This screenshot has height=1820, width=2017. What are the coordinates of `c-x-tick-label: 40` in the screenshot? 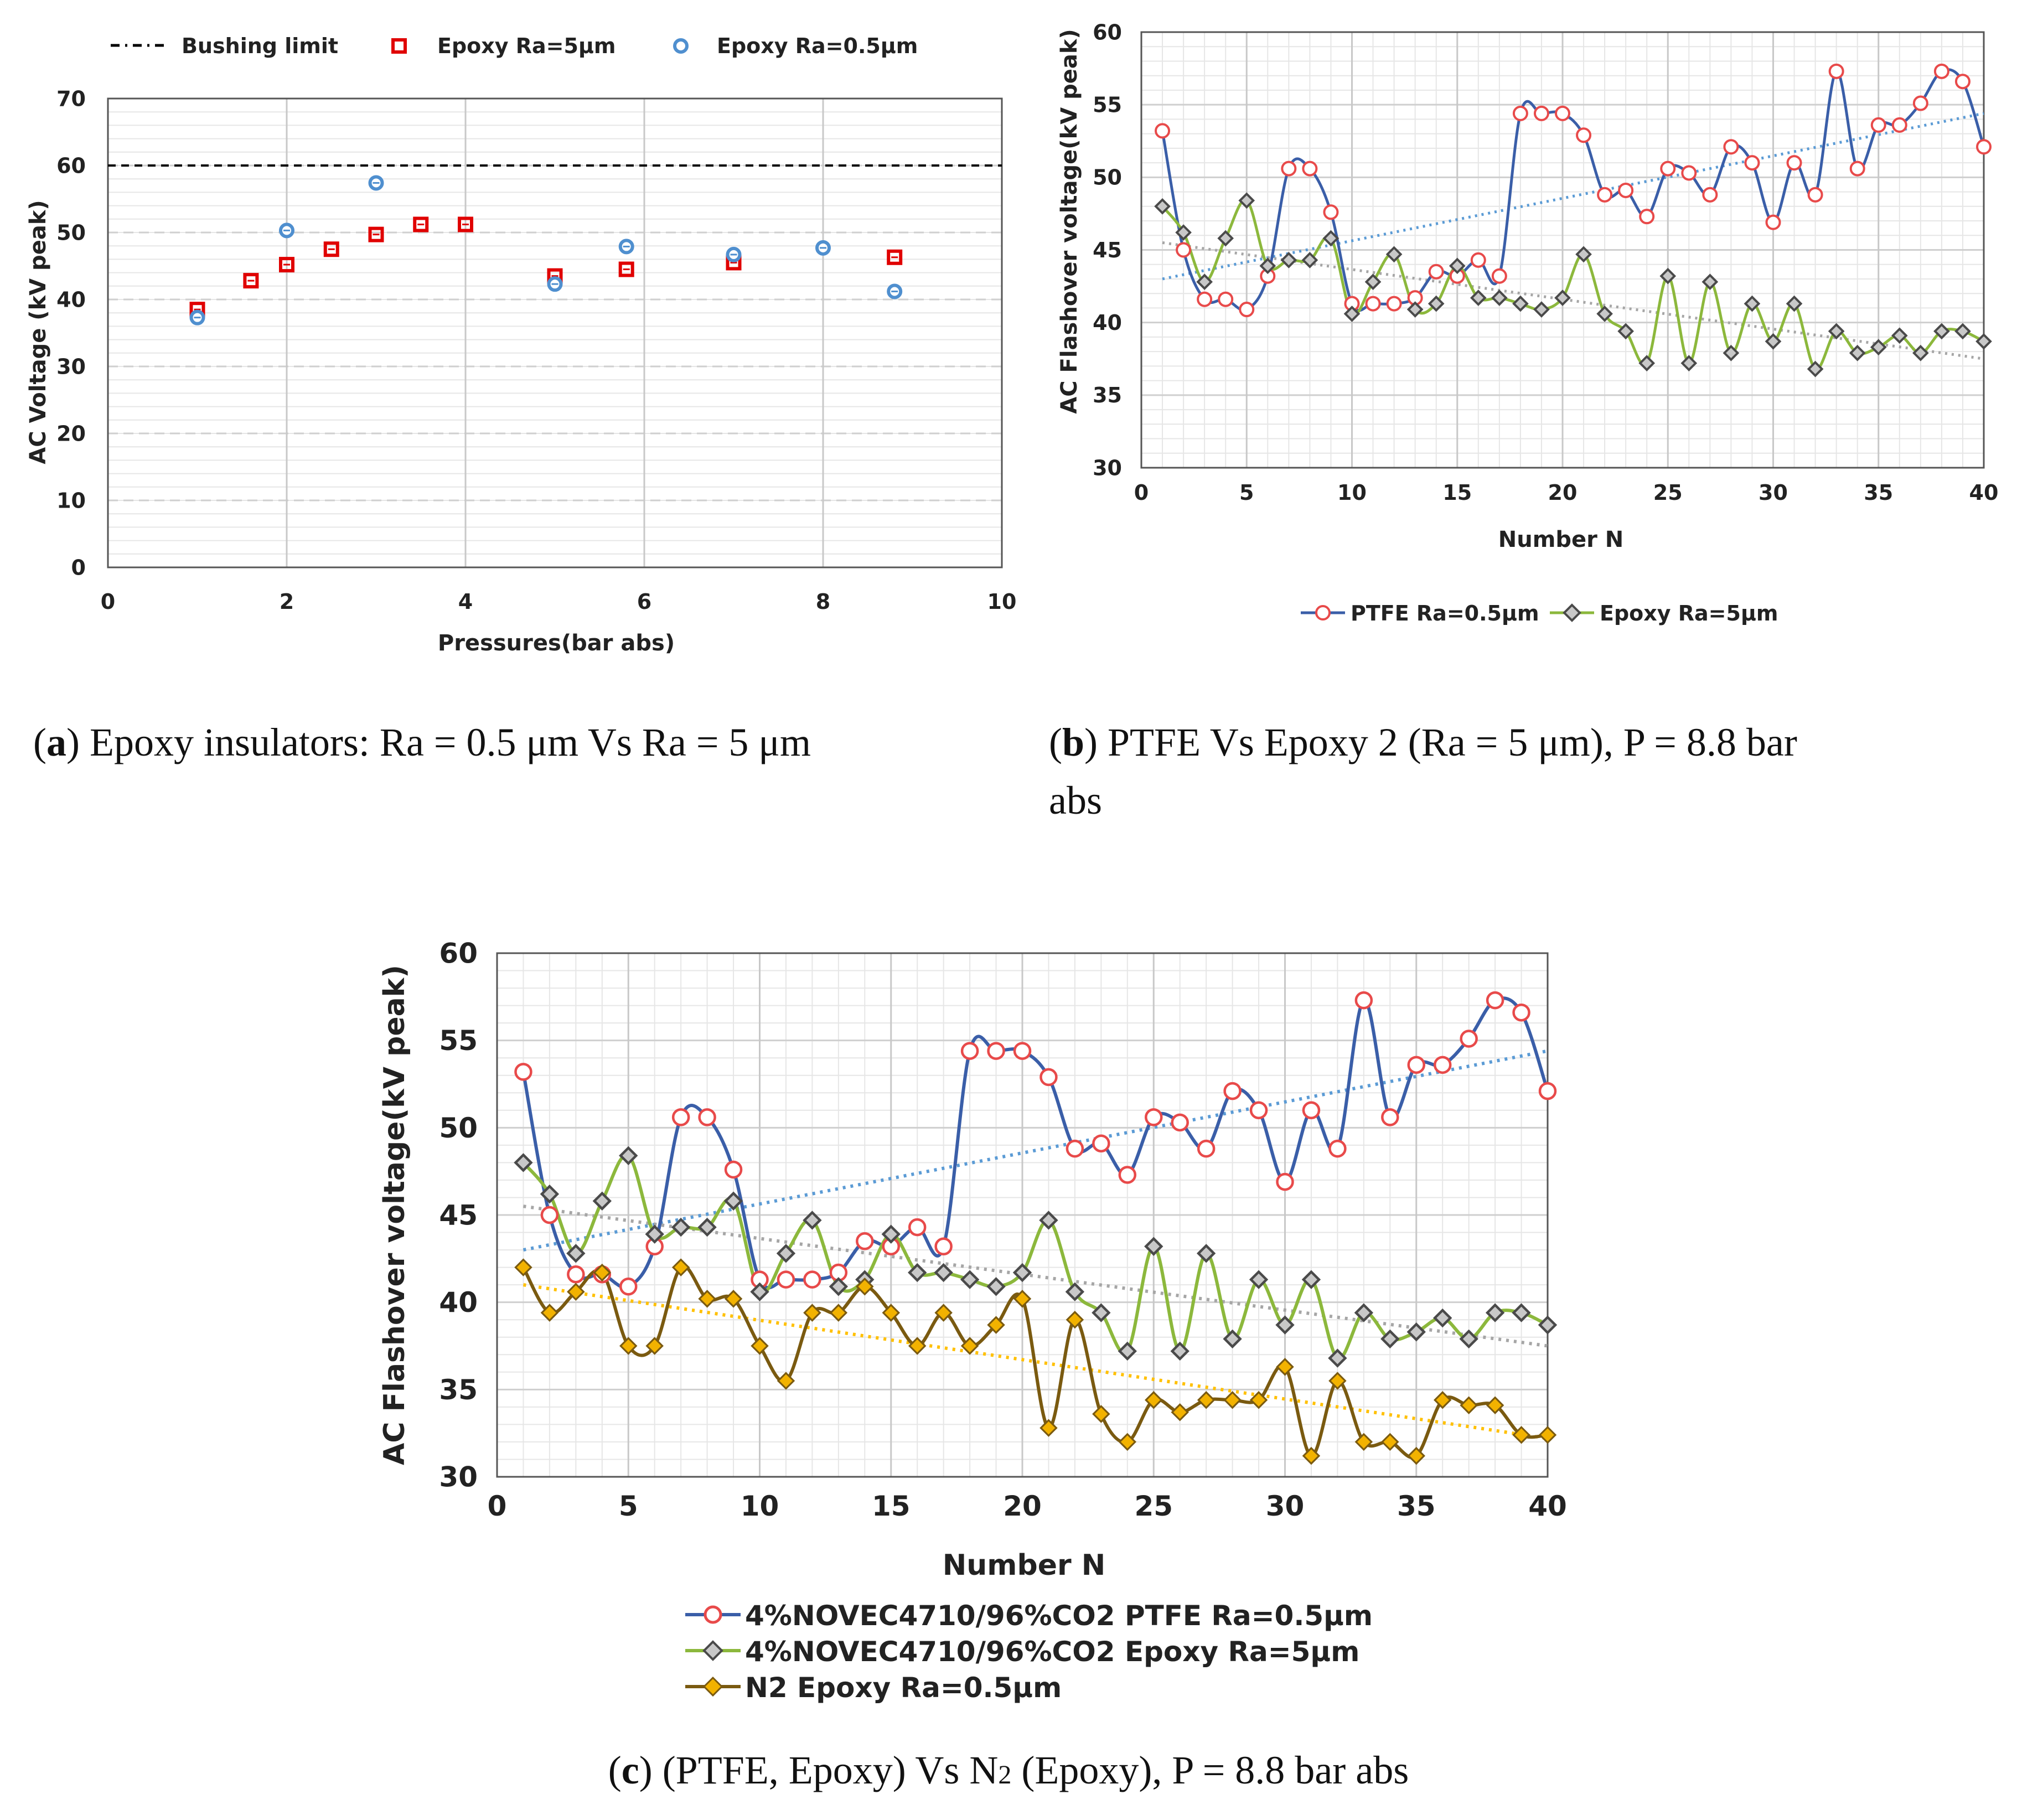 It's located at (1547, 1506).